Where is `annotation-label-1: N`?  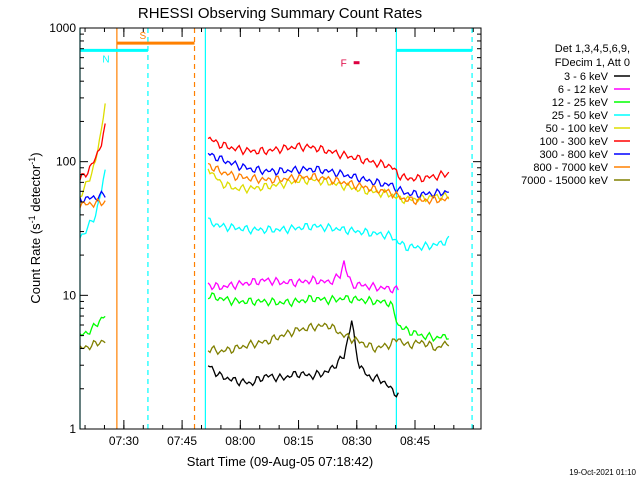 annotation-label-1: N is located at coordinates (105, 59).